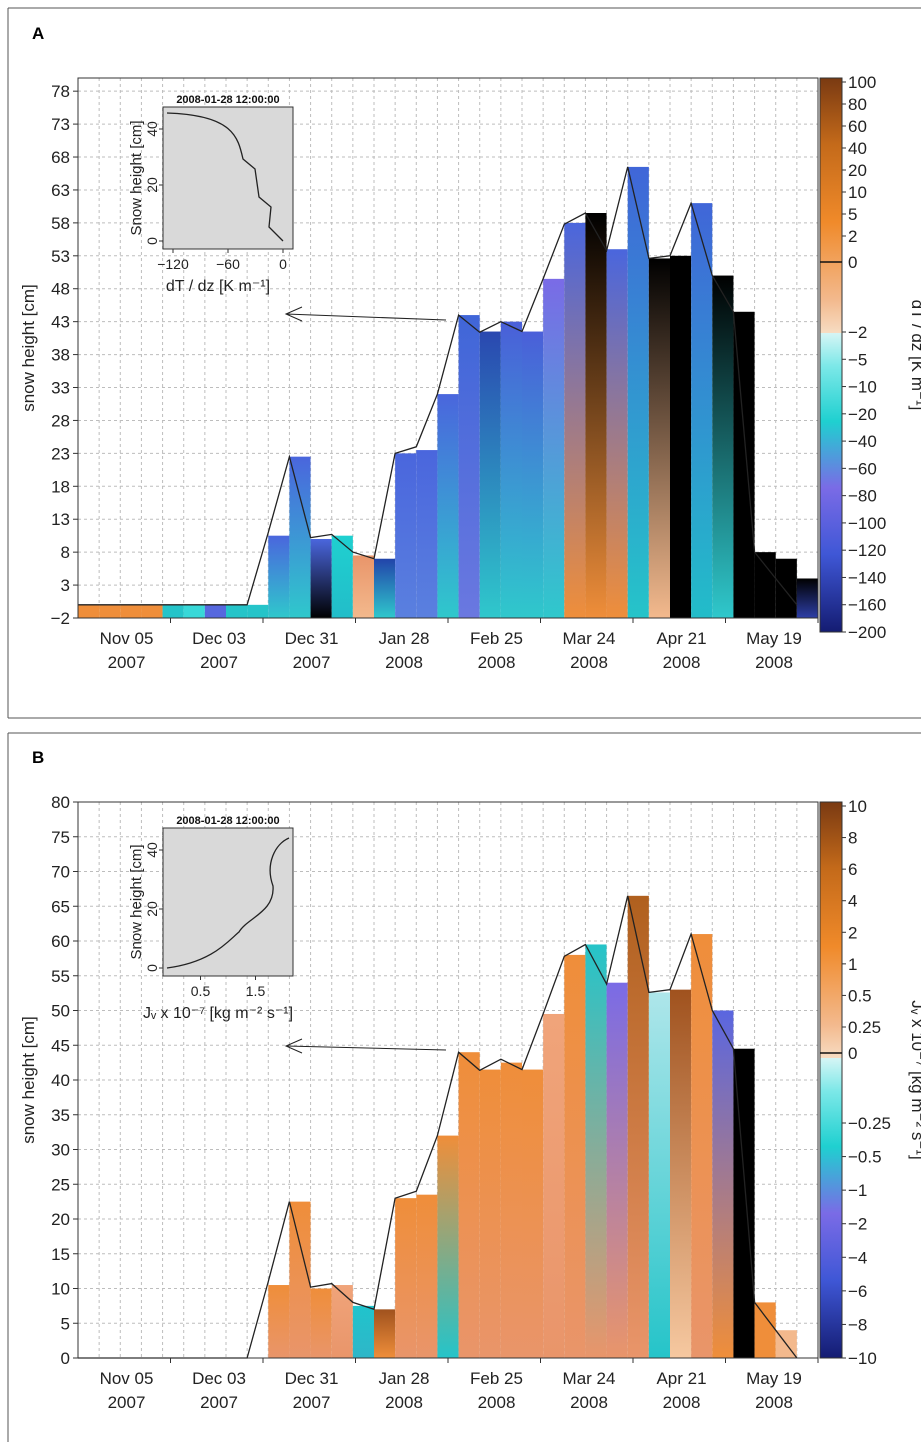  What do you see at coordinates (857, 1257) in the screenshot?
I see `colorbar-tick-label: −4` at bounding box center [857, 1257].